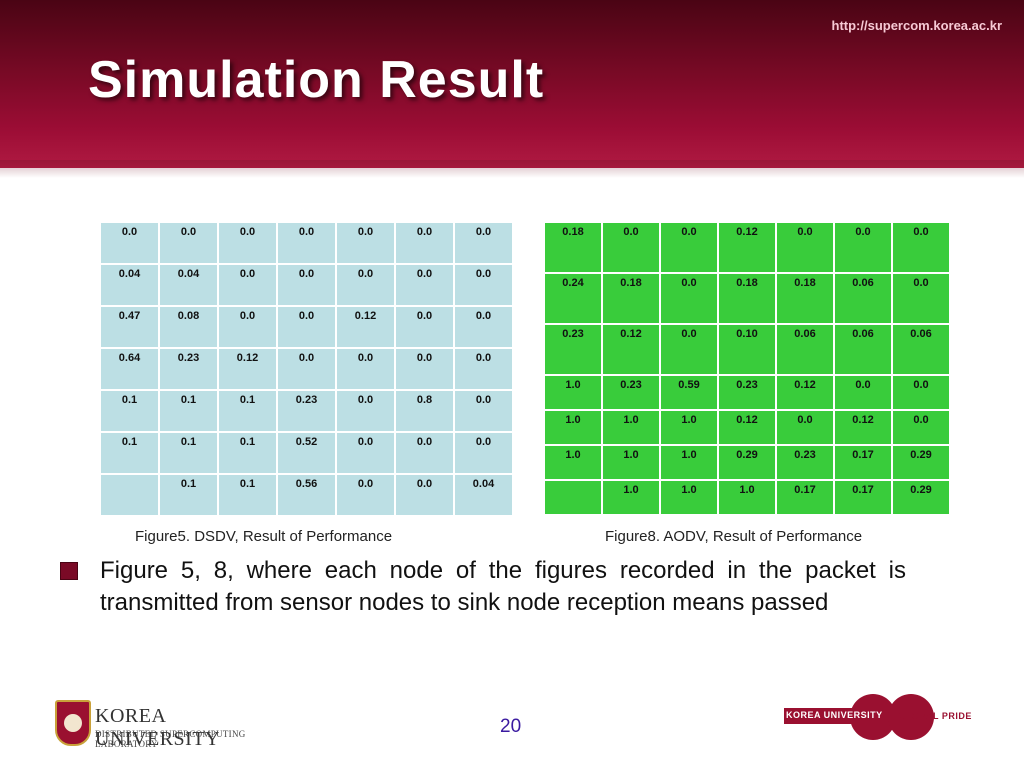 The width and height of the screenshot is (1024, 768). Describe the element at coordinates (157, 727) in the screenshot. I see `university-name: KOREA UNIVERSITY` at that location.